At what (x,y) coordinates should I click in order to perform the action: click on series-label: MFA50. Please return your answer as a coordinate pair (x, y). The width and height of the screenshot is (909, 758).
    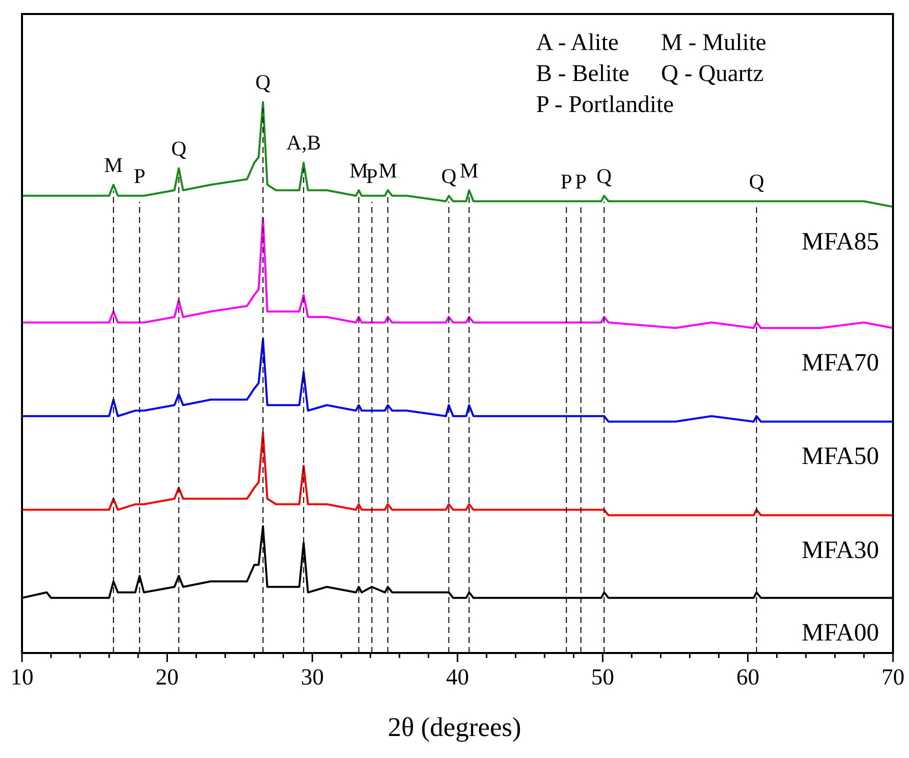
    Looking at the image, I should click on (840, 456).